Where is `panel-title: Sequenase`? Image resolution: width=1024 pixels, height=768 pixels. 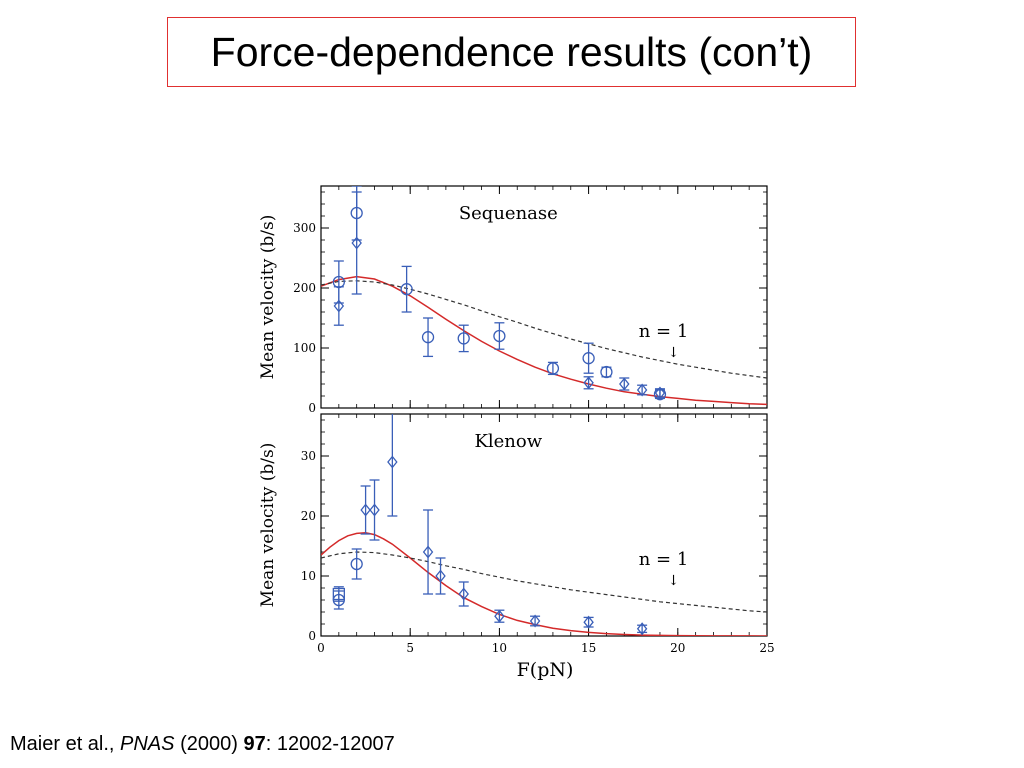
panel-title: Sequenase is located at coordinates (508, 213).